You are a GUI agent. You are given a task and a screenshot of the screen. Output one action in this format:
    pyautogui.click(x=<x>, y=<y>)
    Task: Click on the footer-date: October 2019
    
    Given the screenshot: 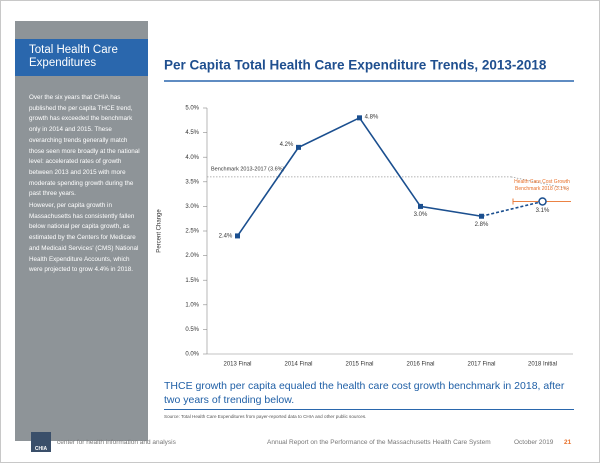 What is the action you would take?
    pyautogui.click(x=534, y=442)
    